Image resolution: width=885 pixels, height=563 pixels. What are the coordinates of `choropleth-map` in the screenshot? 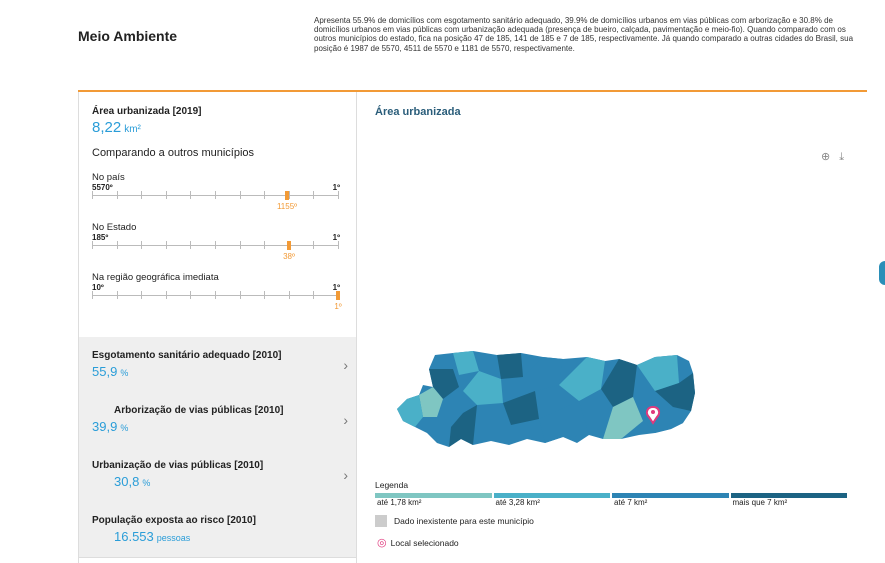 It's located at (553, 402).